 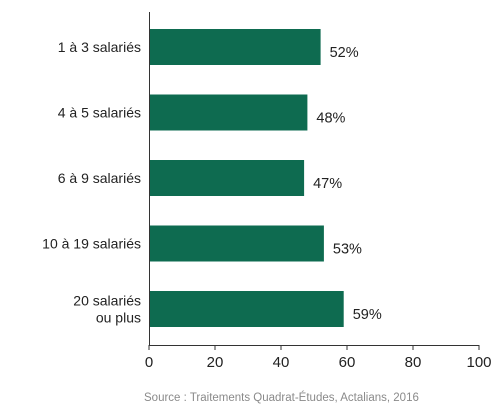 I want to click on value-label-0: 52%, so click(x=344, y=53).